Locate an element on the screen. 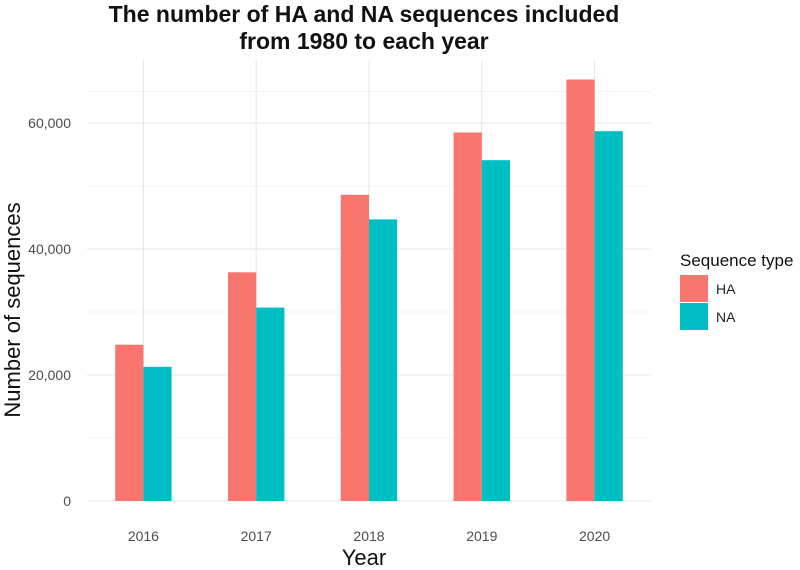 This screenshot has height=570, width=800. legend: Sequence type HA NA is located at coordinates (736, 290).